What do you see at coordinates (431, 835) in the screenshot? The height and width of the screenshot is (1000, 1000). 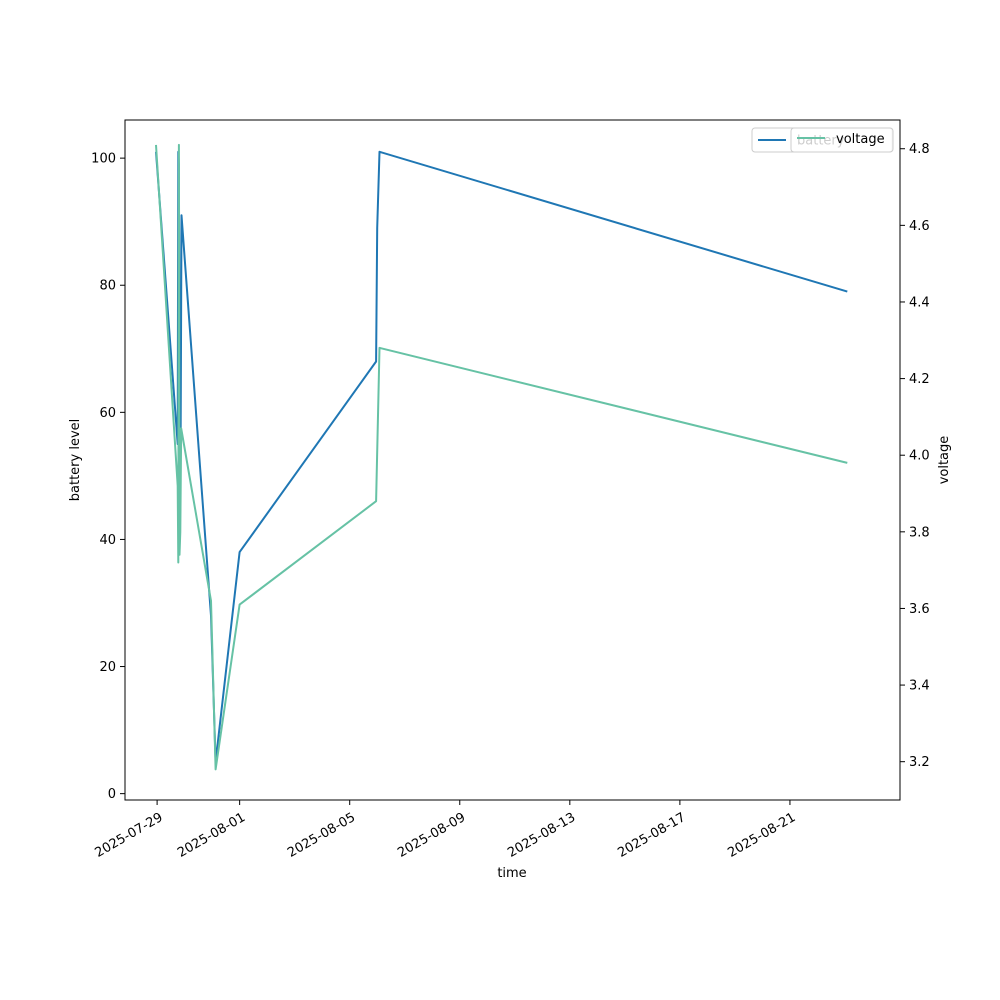 I see `x-tick-label: 2025-08-09` at bounding box center [431, 835].